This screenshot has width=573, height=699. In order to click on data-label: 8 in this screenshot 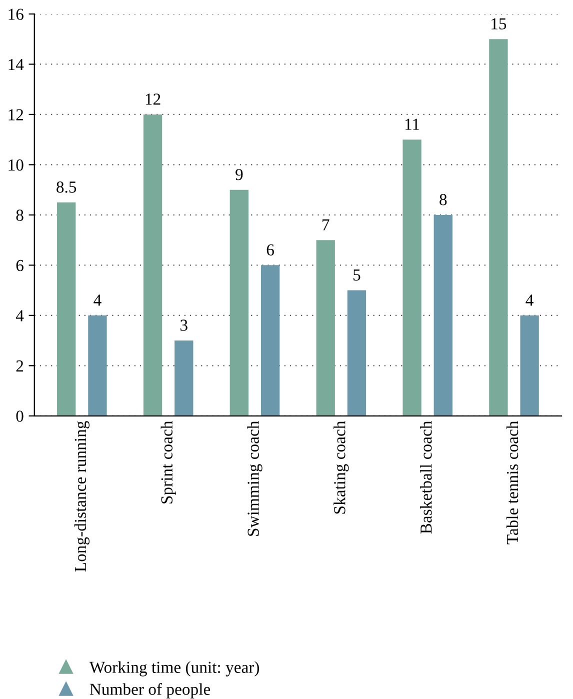, I will do `click(443, 200)`.